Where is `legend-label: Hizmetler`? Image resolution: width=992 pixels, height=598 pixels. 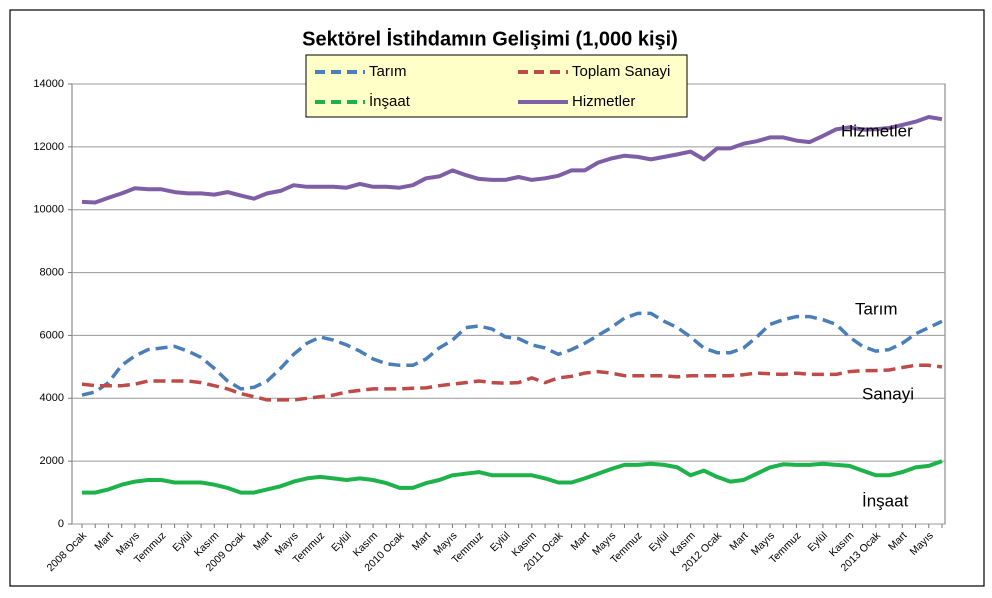
legend-label: Hizmetler is located at coordinates (603, 101).